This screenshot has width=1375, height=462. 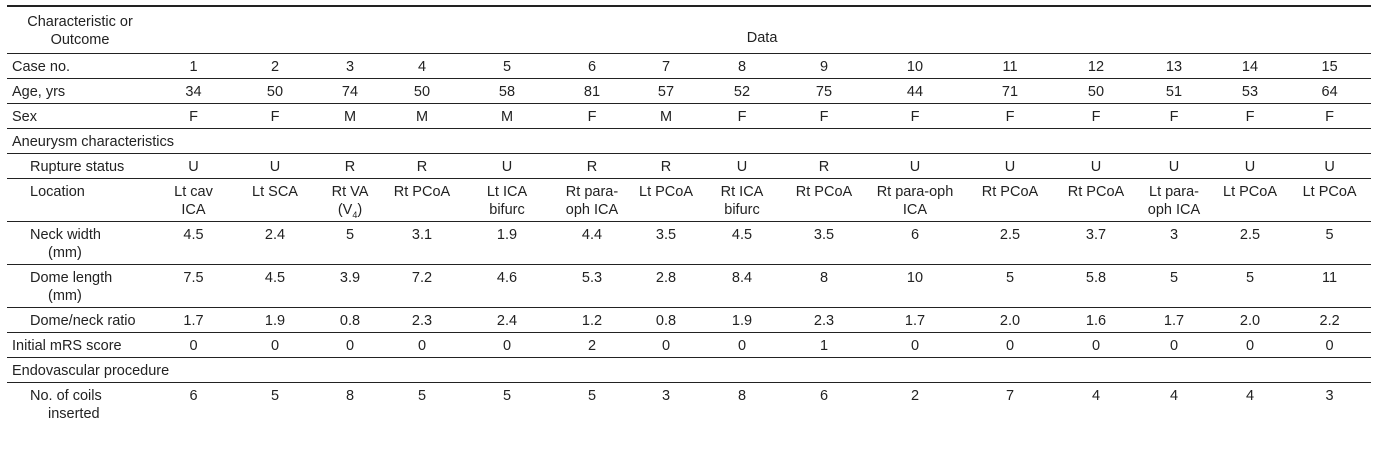 I want to click on cell-line: Rt para-, so click(x=592, y=192).